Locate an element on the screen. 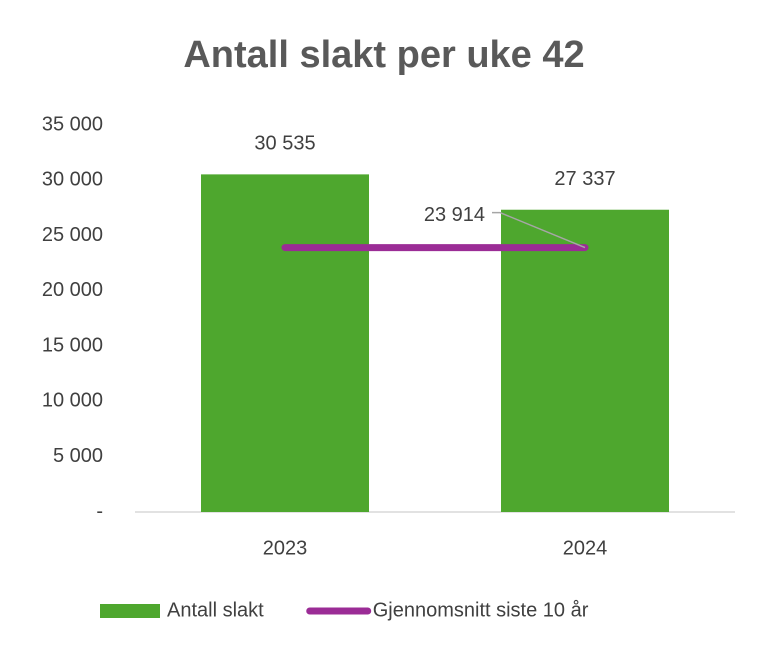  legend-swatch is located at coordinates (130, 611).